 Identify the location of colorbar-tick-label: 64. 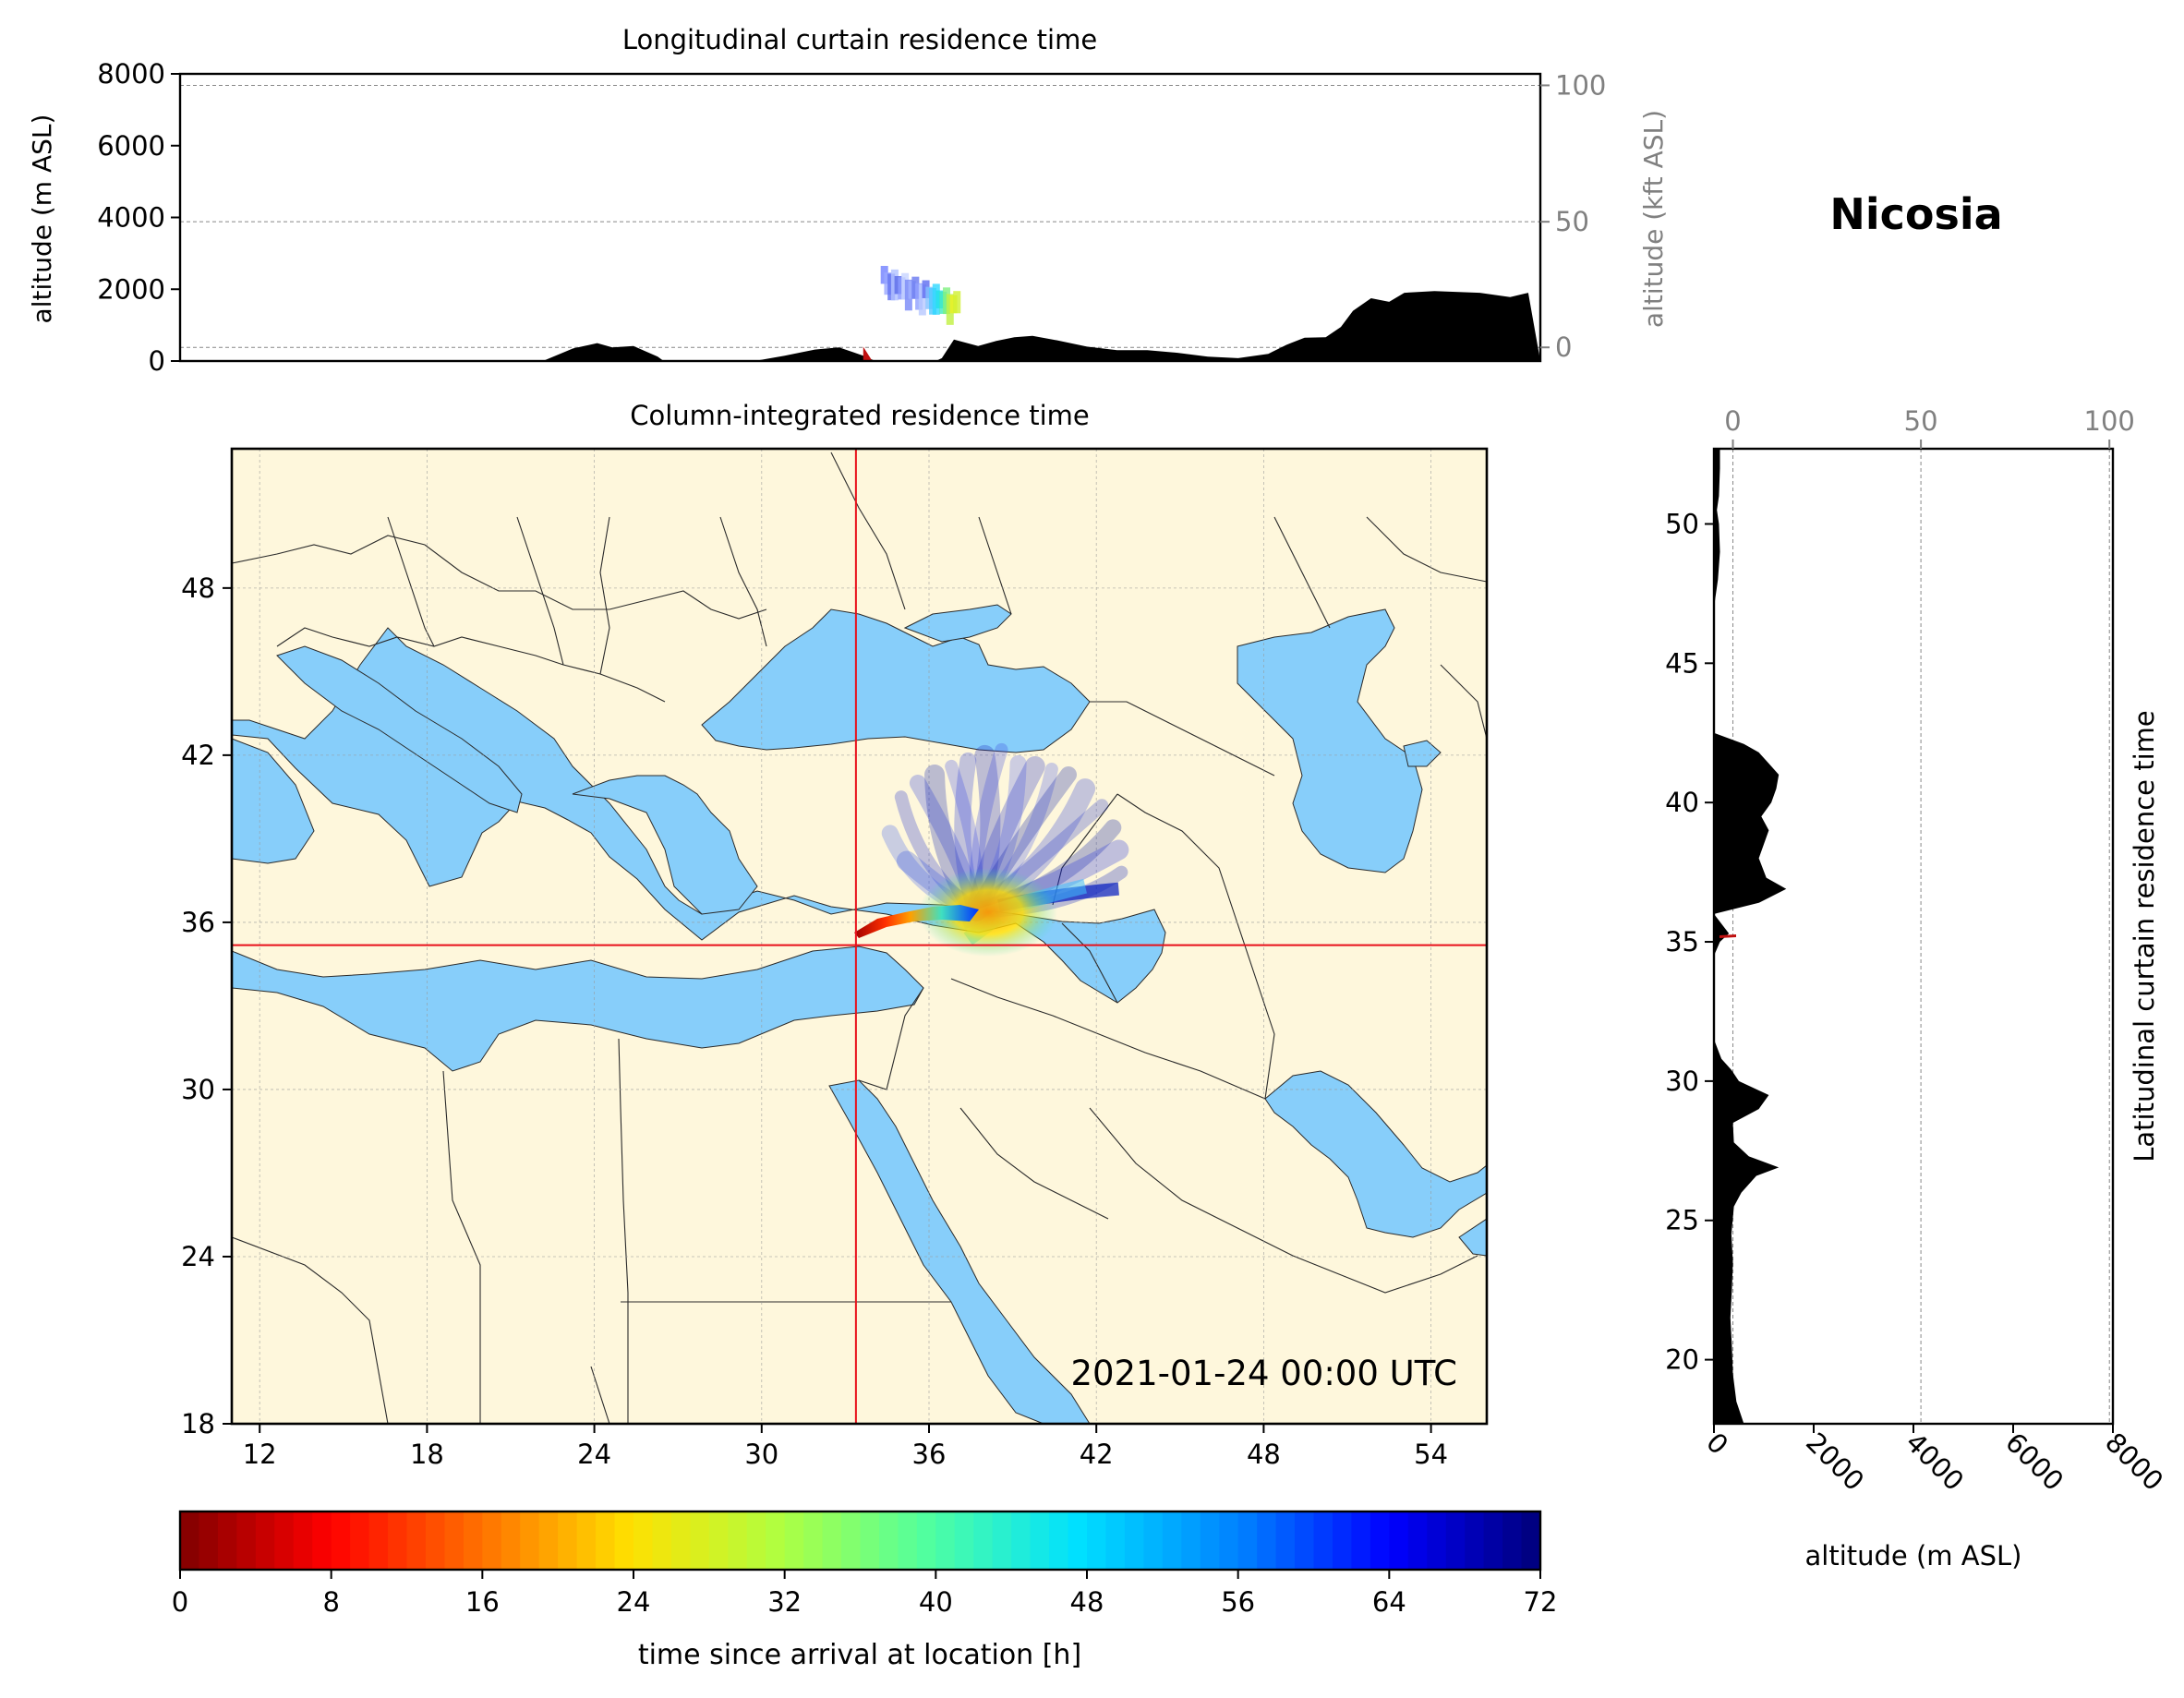
(1389, 1602).